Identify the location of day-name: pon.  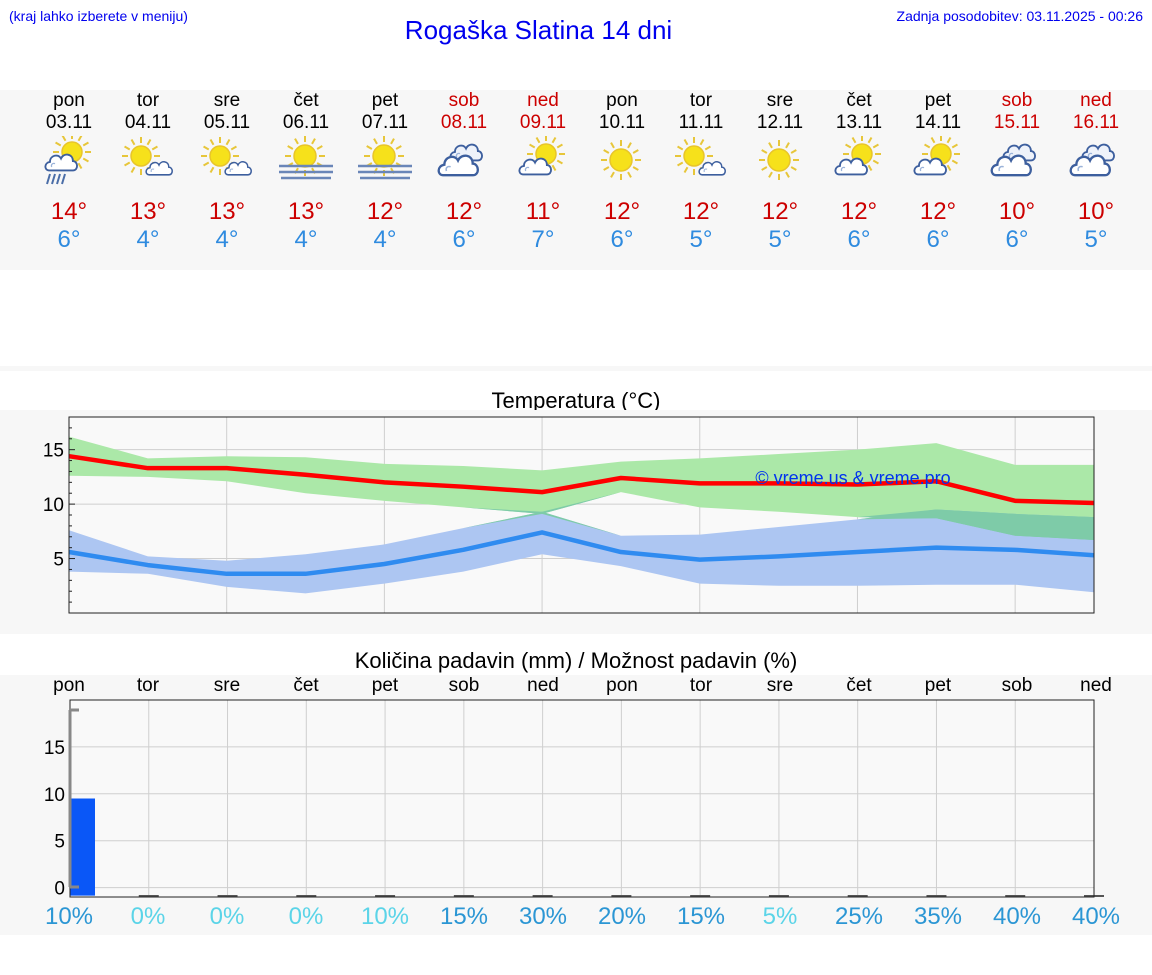
(622, 100).